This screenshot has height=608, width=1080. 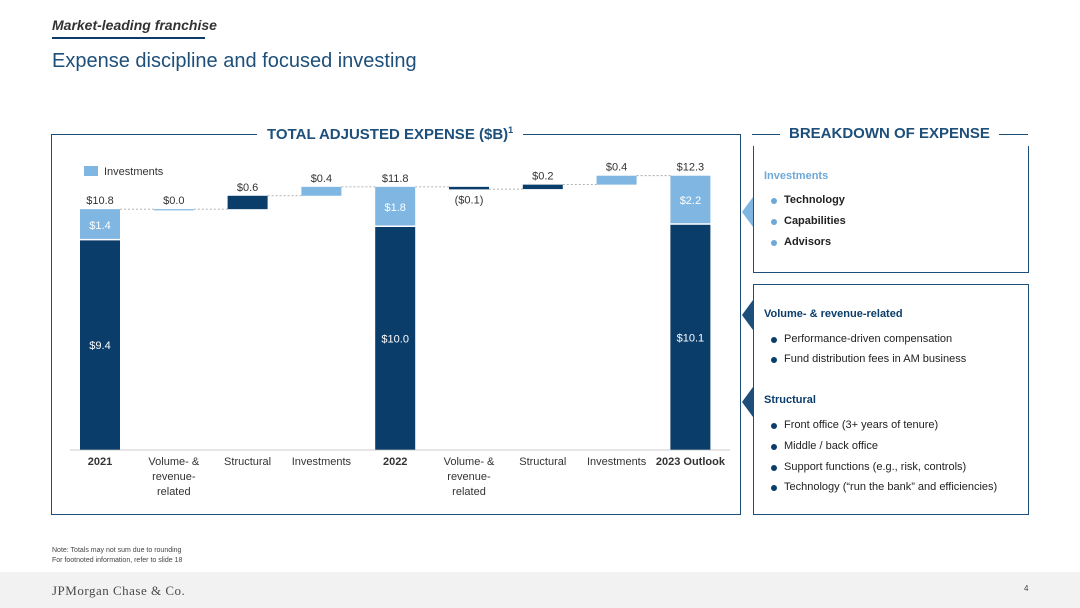 What do you see at coordinates (875, 359) in the screenshot?
I see `item-label: Fund distribution fees in AM business` at bounding box center [875, 359].